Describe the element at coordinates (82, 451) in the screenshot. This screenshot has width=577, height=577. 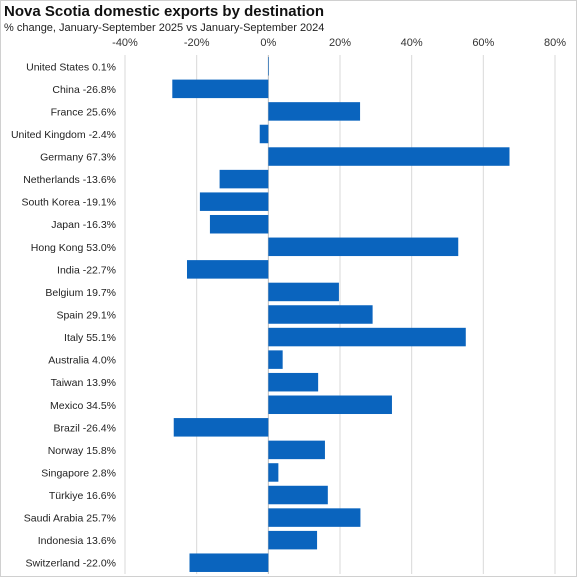
I see `category-label: Norway 15.8%` at that location.